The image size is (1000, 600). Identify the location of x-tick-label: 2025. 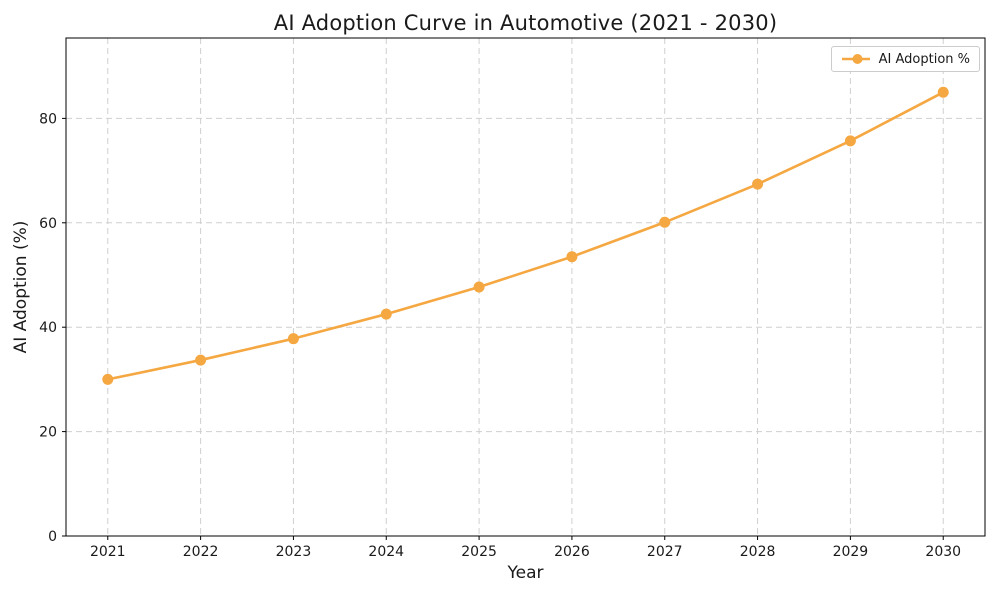
(479, 552).